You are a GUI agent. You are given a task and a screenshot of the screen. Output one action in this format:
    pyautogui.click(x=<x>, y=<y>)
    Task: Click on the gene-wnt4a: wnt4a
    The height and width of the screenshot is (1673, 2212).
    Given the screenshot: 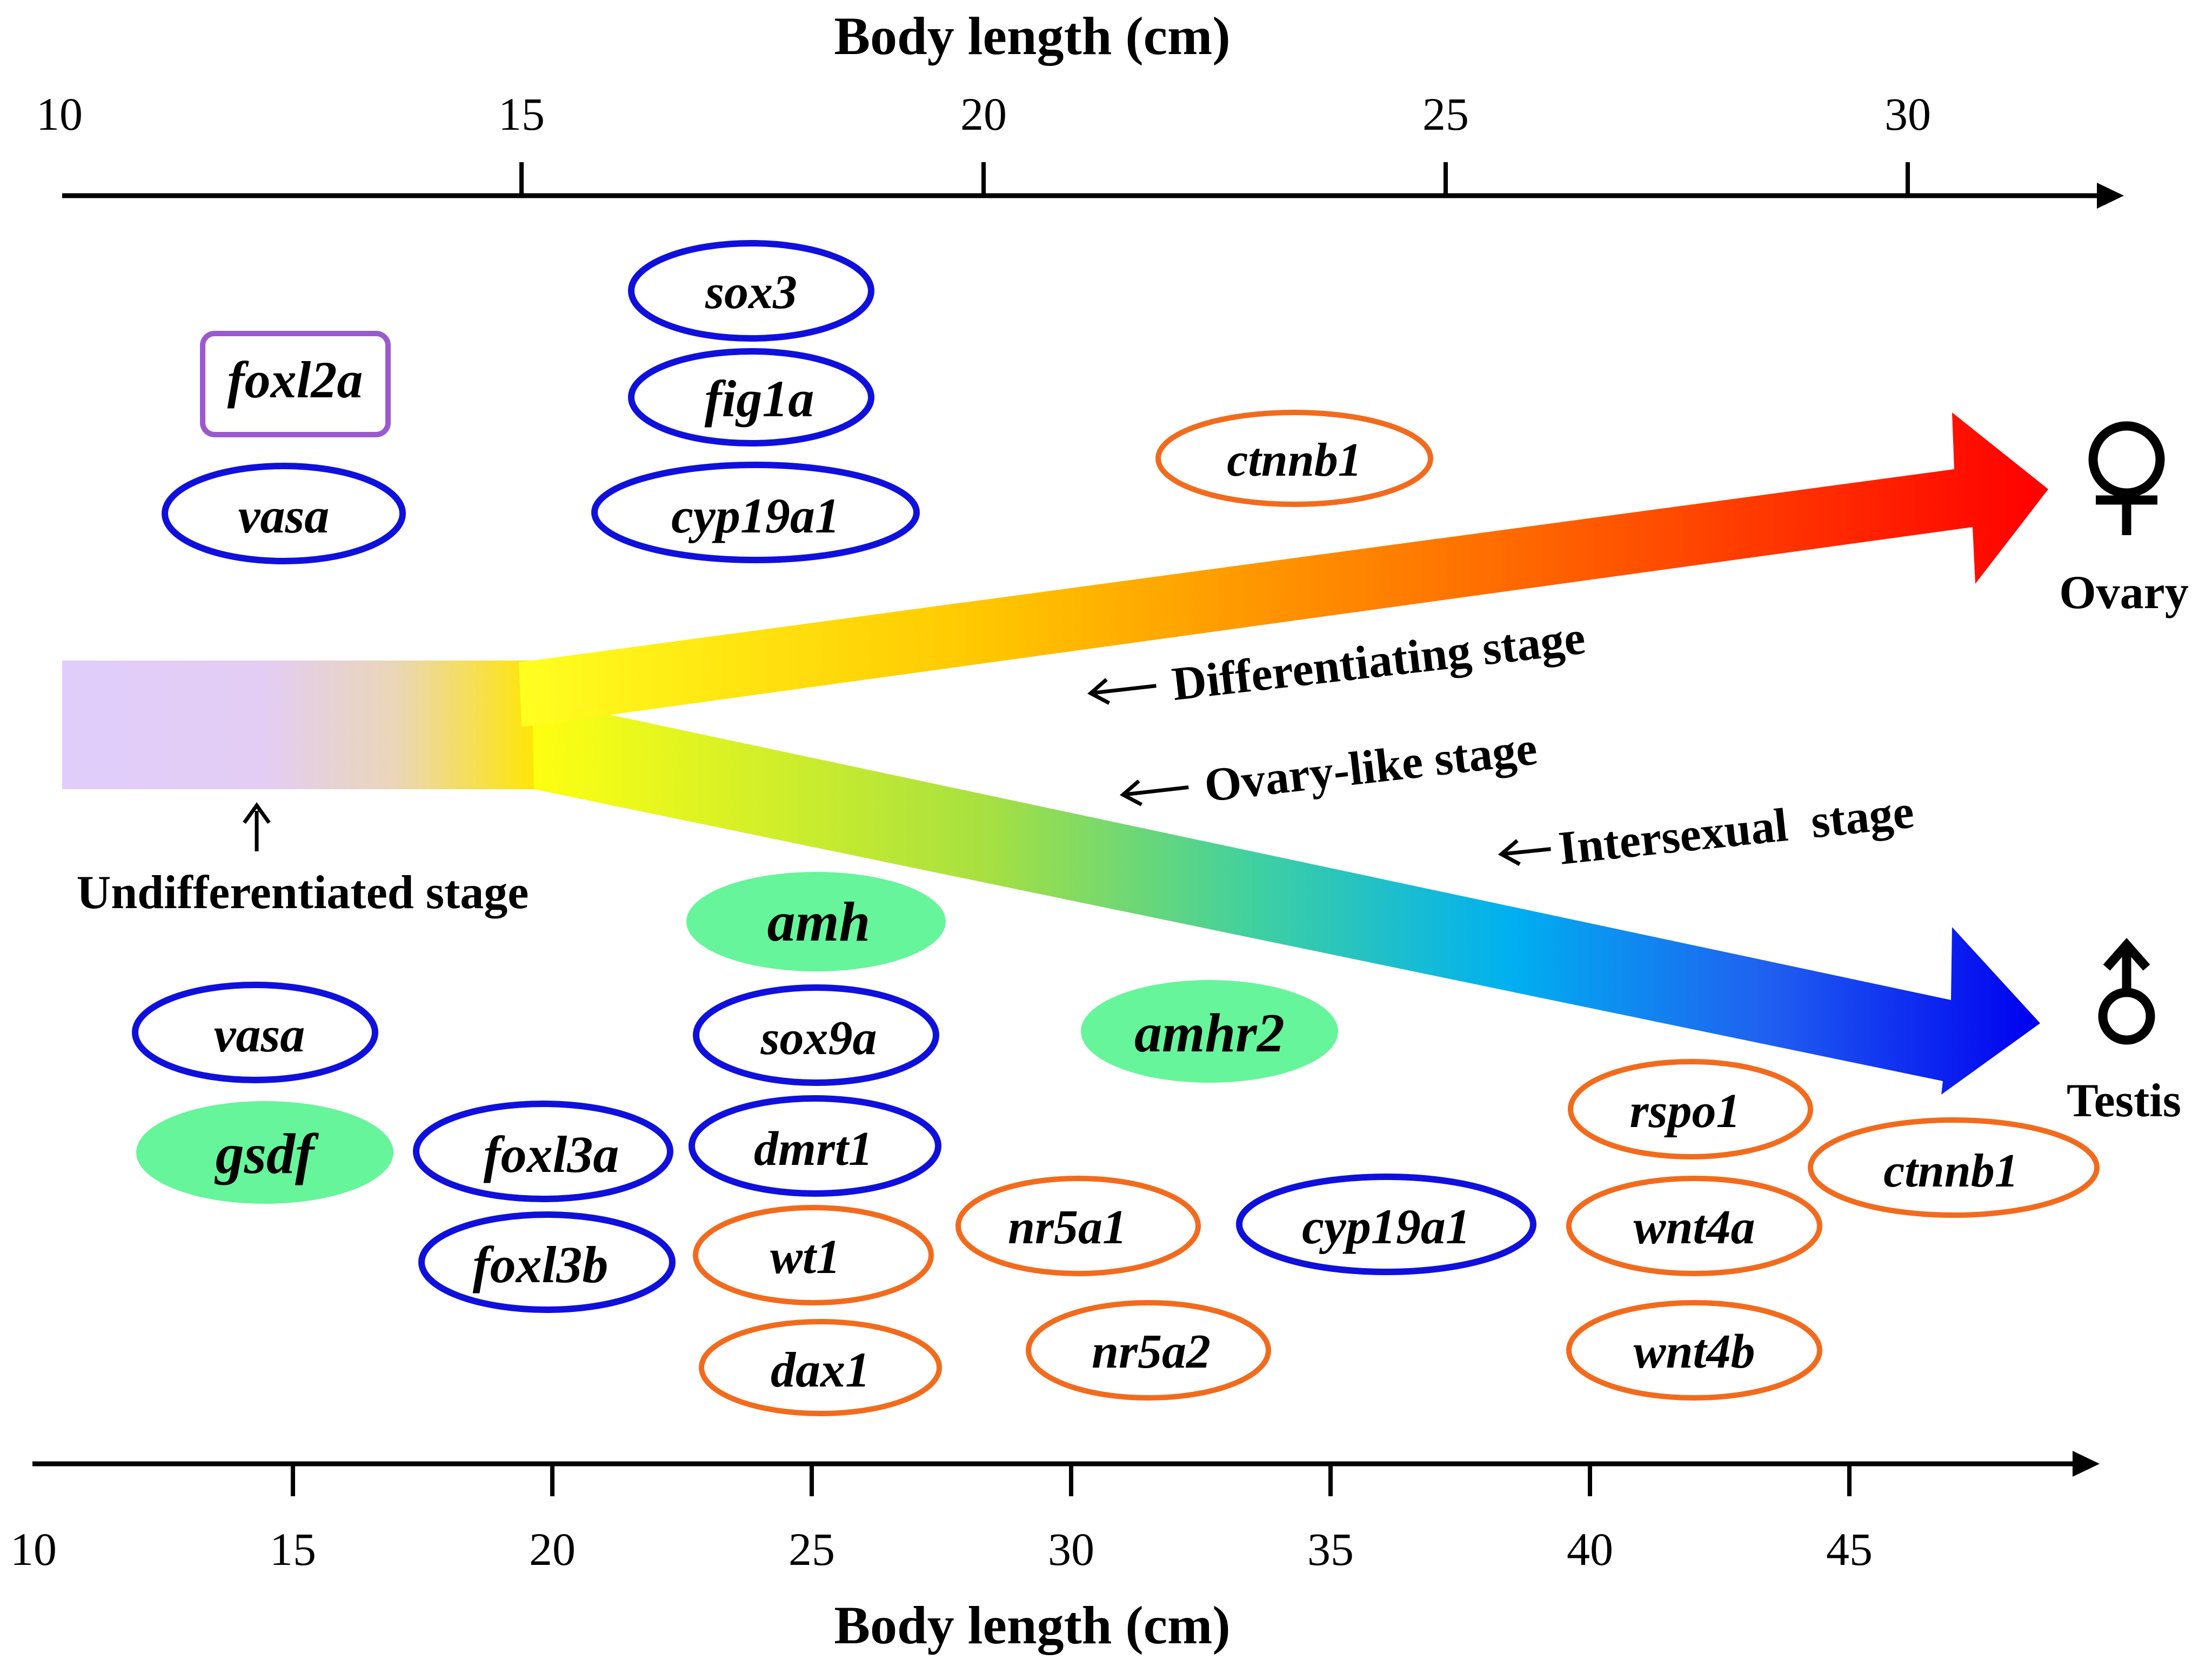 What is the action you would take?
    pyautogui.click(x=1694, y=1226)
    